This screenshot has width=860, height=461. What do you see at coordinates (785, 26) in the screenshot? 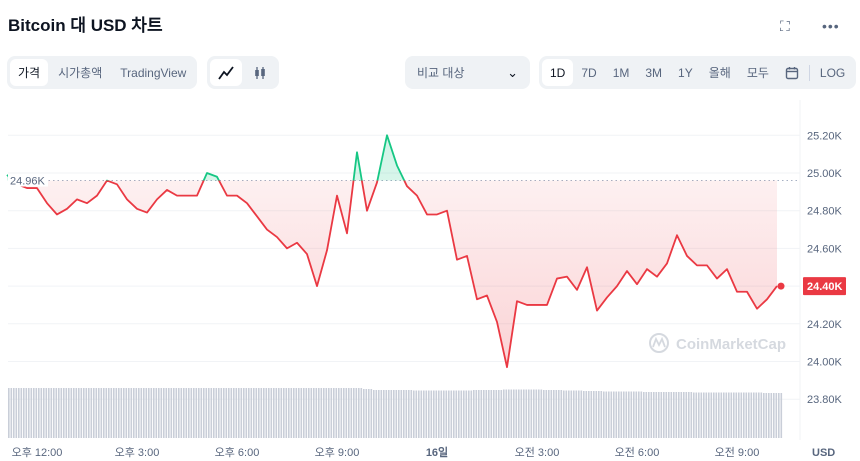
I see `fullscreen-icon: ⛶` at bounding box center [785, 26].